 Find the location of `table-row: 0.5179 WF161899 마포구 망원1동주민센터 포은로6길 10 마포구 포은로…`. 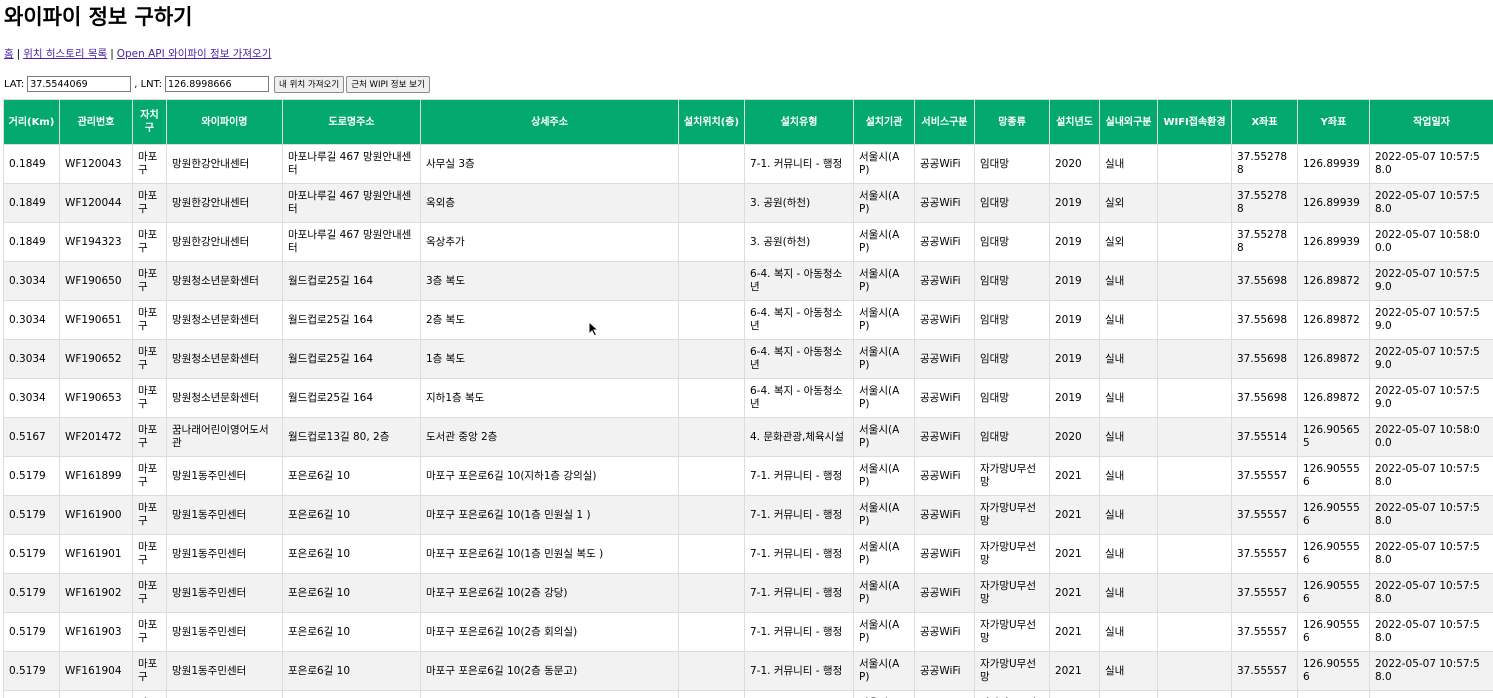

table-row: 0.5179 WF161899 마포구 망원1동주민센터 포은로6길 10 마포구 포은로… is located at coordinates (748, 476).